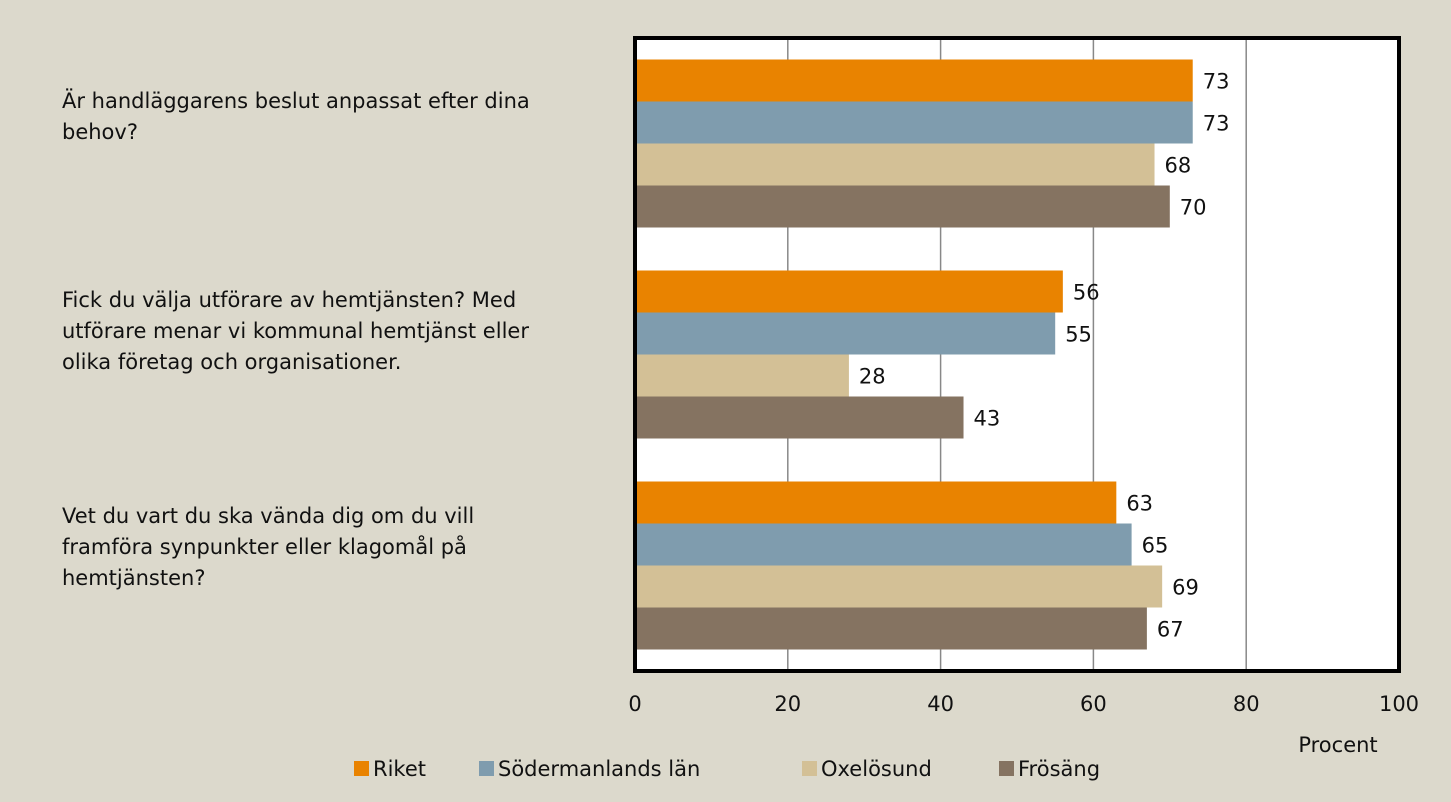  What do you see at coordinates (1246, 704) in the screenshot?
I see `x-tick-label: 80` at bounding box center [1246, 704].